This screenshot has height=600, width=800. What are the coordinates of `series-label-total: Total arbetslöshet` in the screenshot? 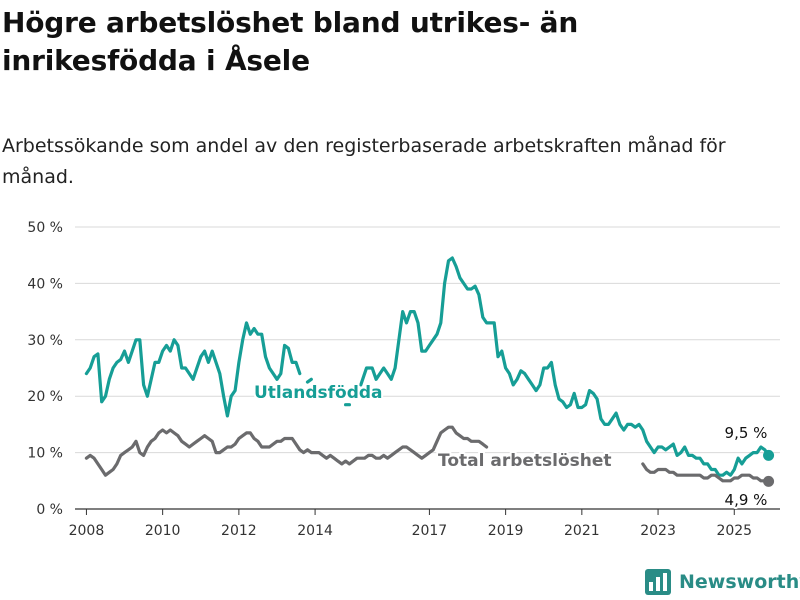 It's located at (525, 461).